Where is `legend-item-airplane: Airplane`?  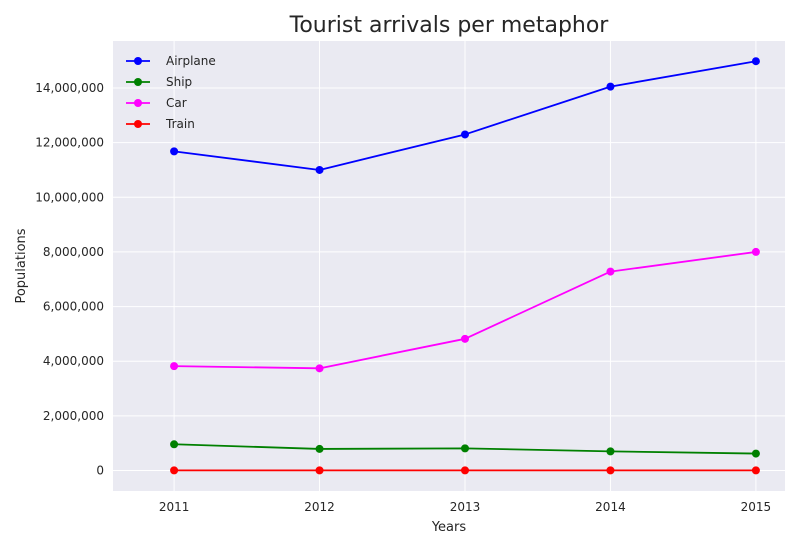
legend-item-airplane: Airplane is located at coordinates (171, 61).